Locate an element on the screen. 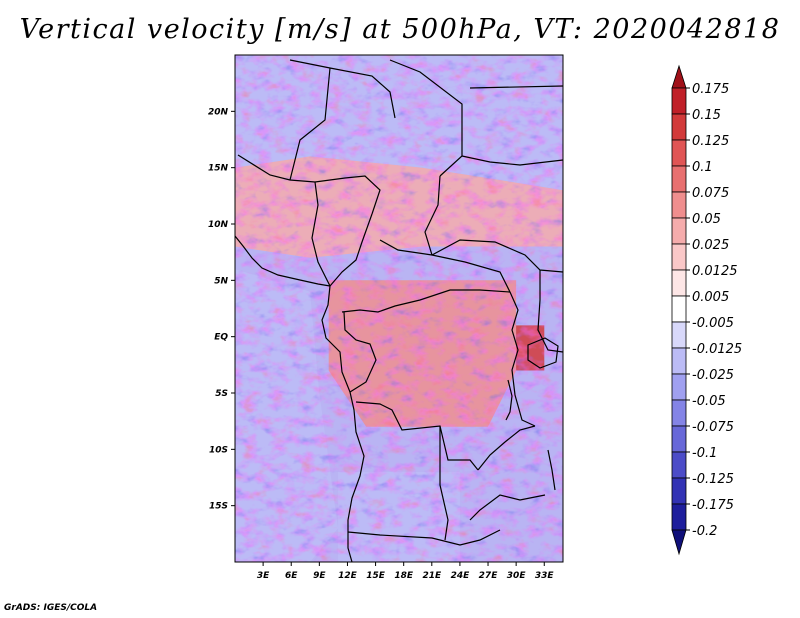  colorbar-label: 0.15 is located at coordinates (706, 115).